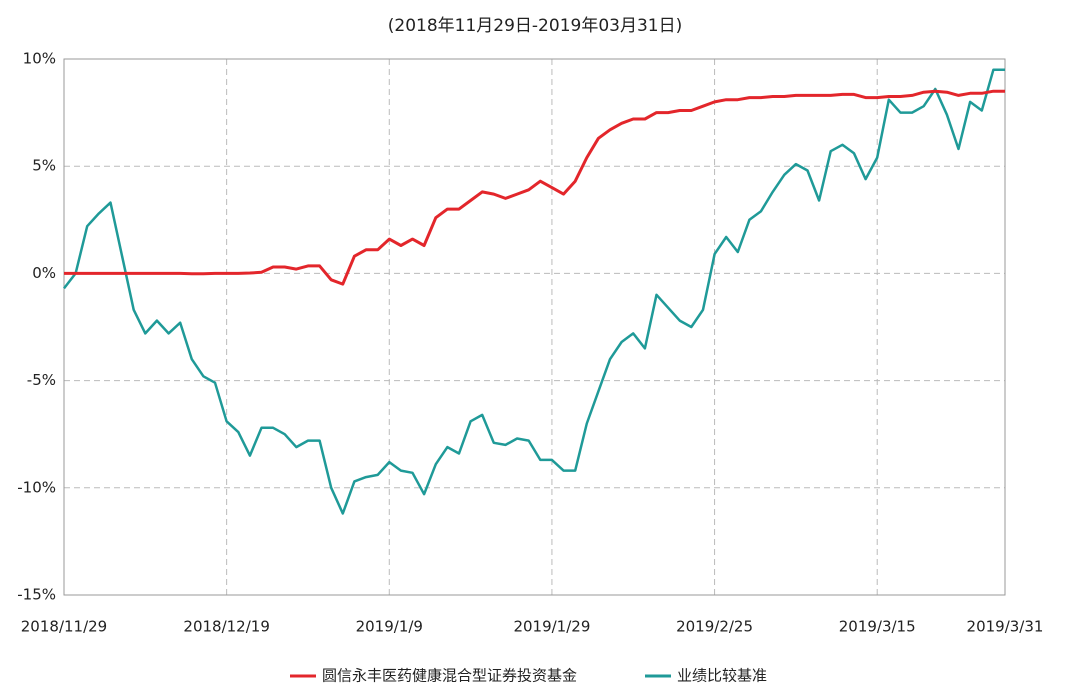 The width and height of the screenshot is (1068, 687). Describe the element at coordinates (877, 627) in the screenshot. I see `x-tick-label: 2019/3/15` at that location.